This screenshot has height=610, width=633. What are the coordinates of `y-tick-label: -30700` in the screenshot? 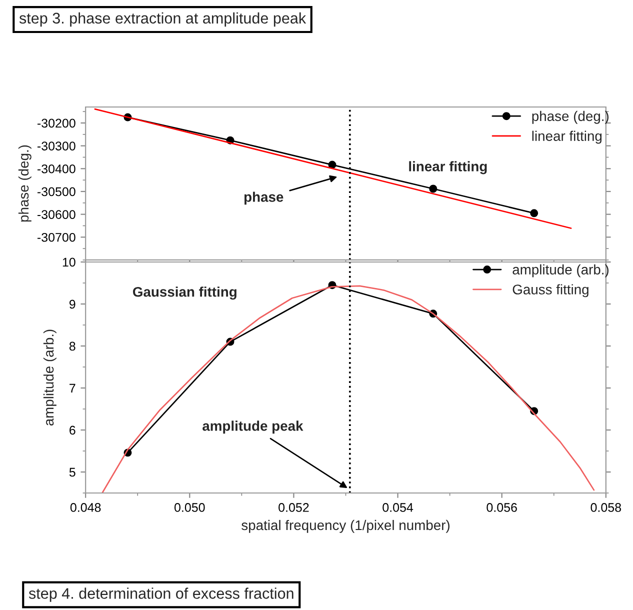 It's located at (56, 237).